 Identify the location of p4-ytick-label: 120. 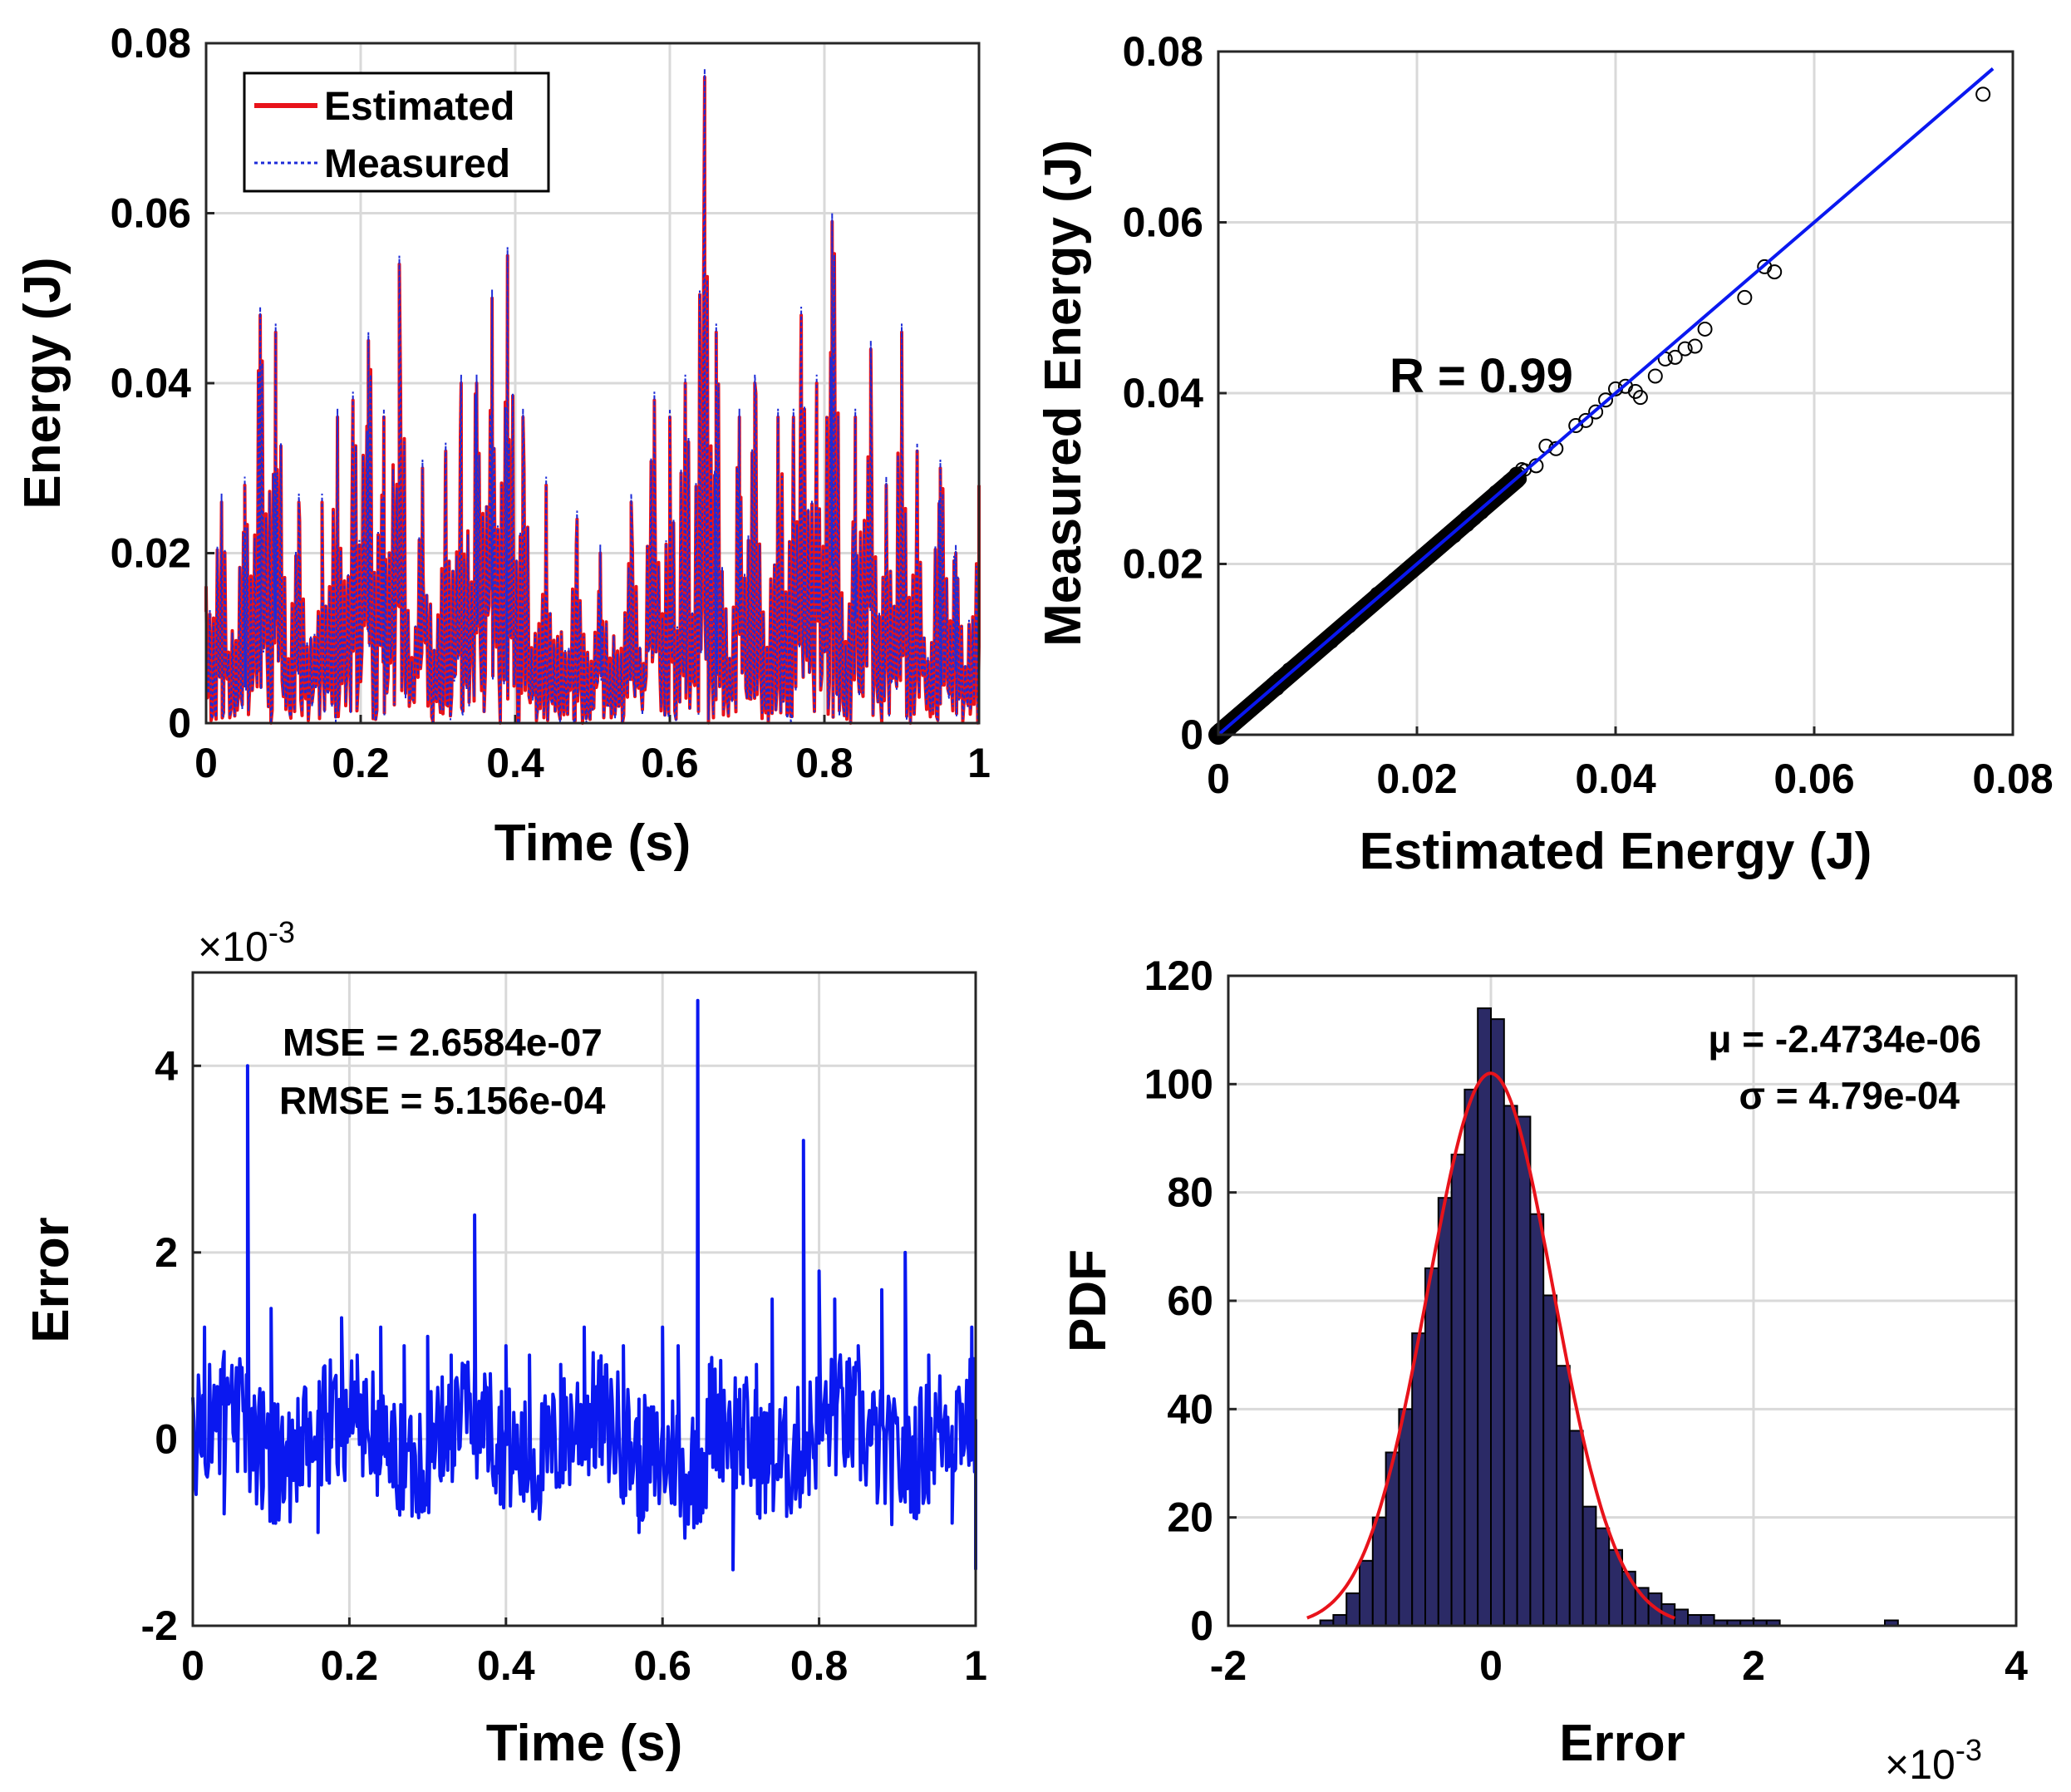
(1178, 976).